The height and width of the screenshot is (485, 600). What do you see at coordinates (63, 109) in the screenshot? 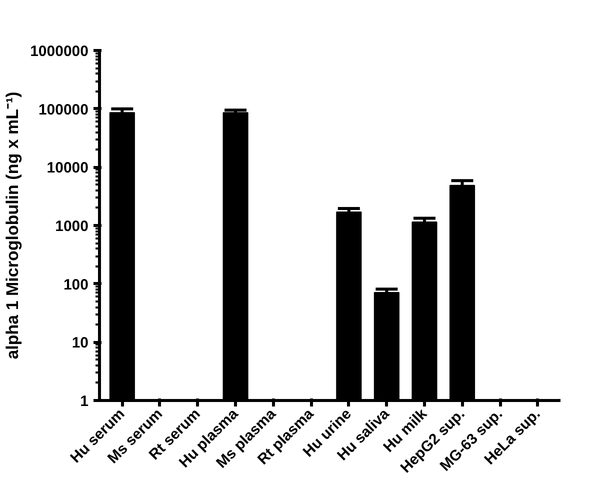
I see `y-tick-label: 100000` at bounding box center [63, 109].